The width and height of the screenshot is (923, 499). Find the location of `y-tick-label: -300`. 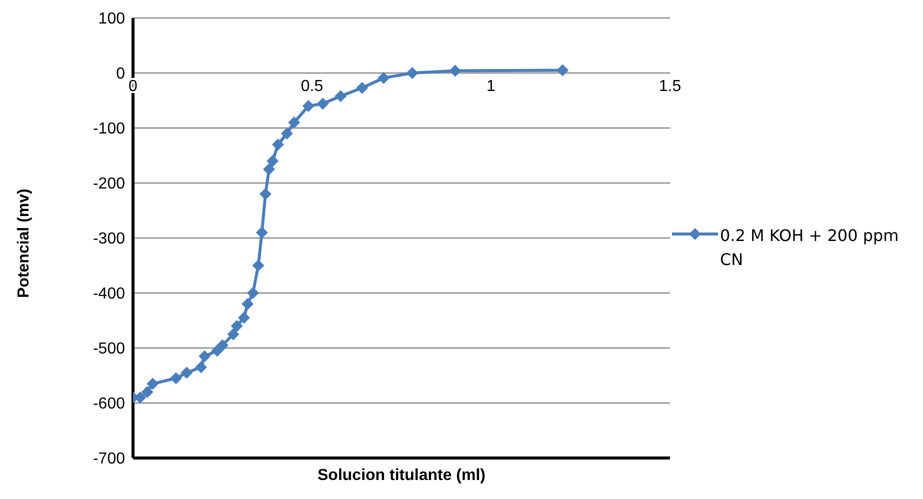

y-tick-label: -300 is located at coordinates (109, 239).